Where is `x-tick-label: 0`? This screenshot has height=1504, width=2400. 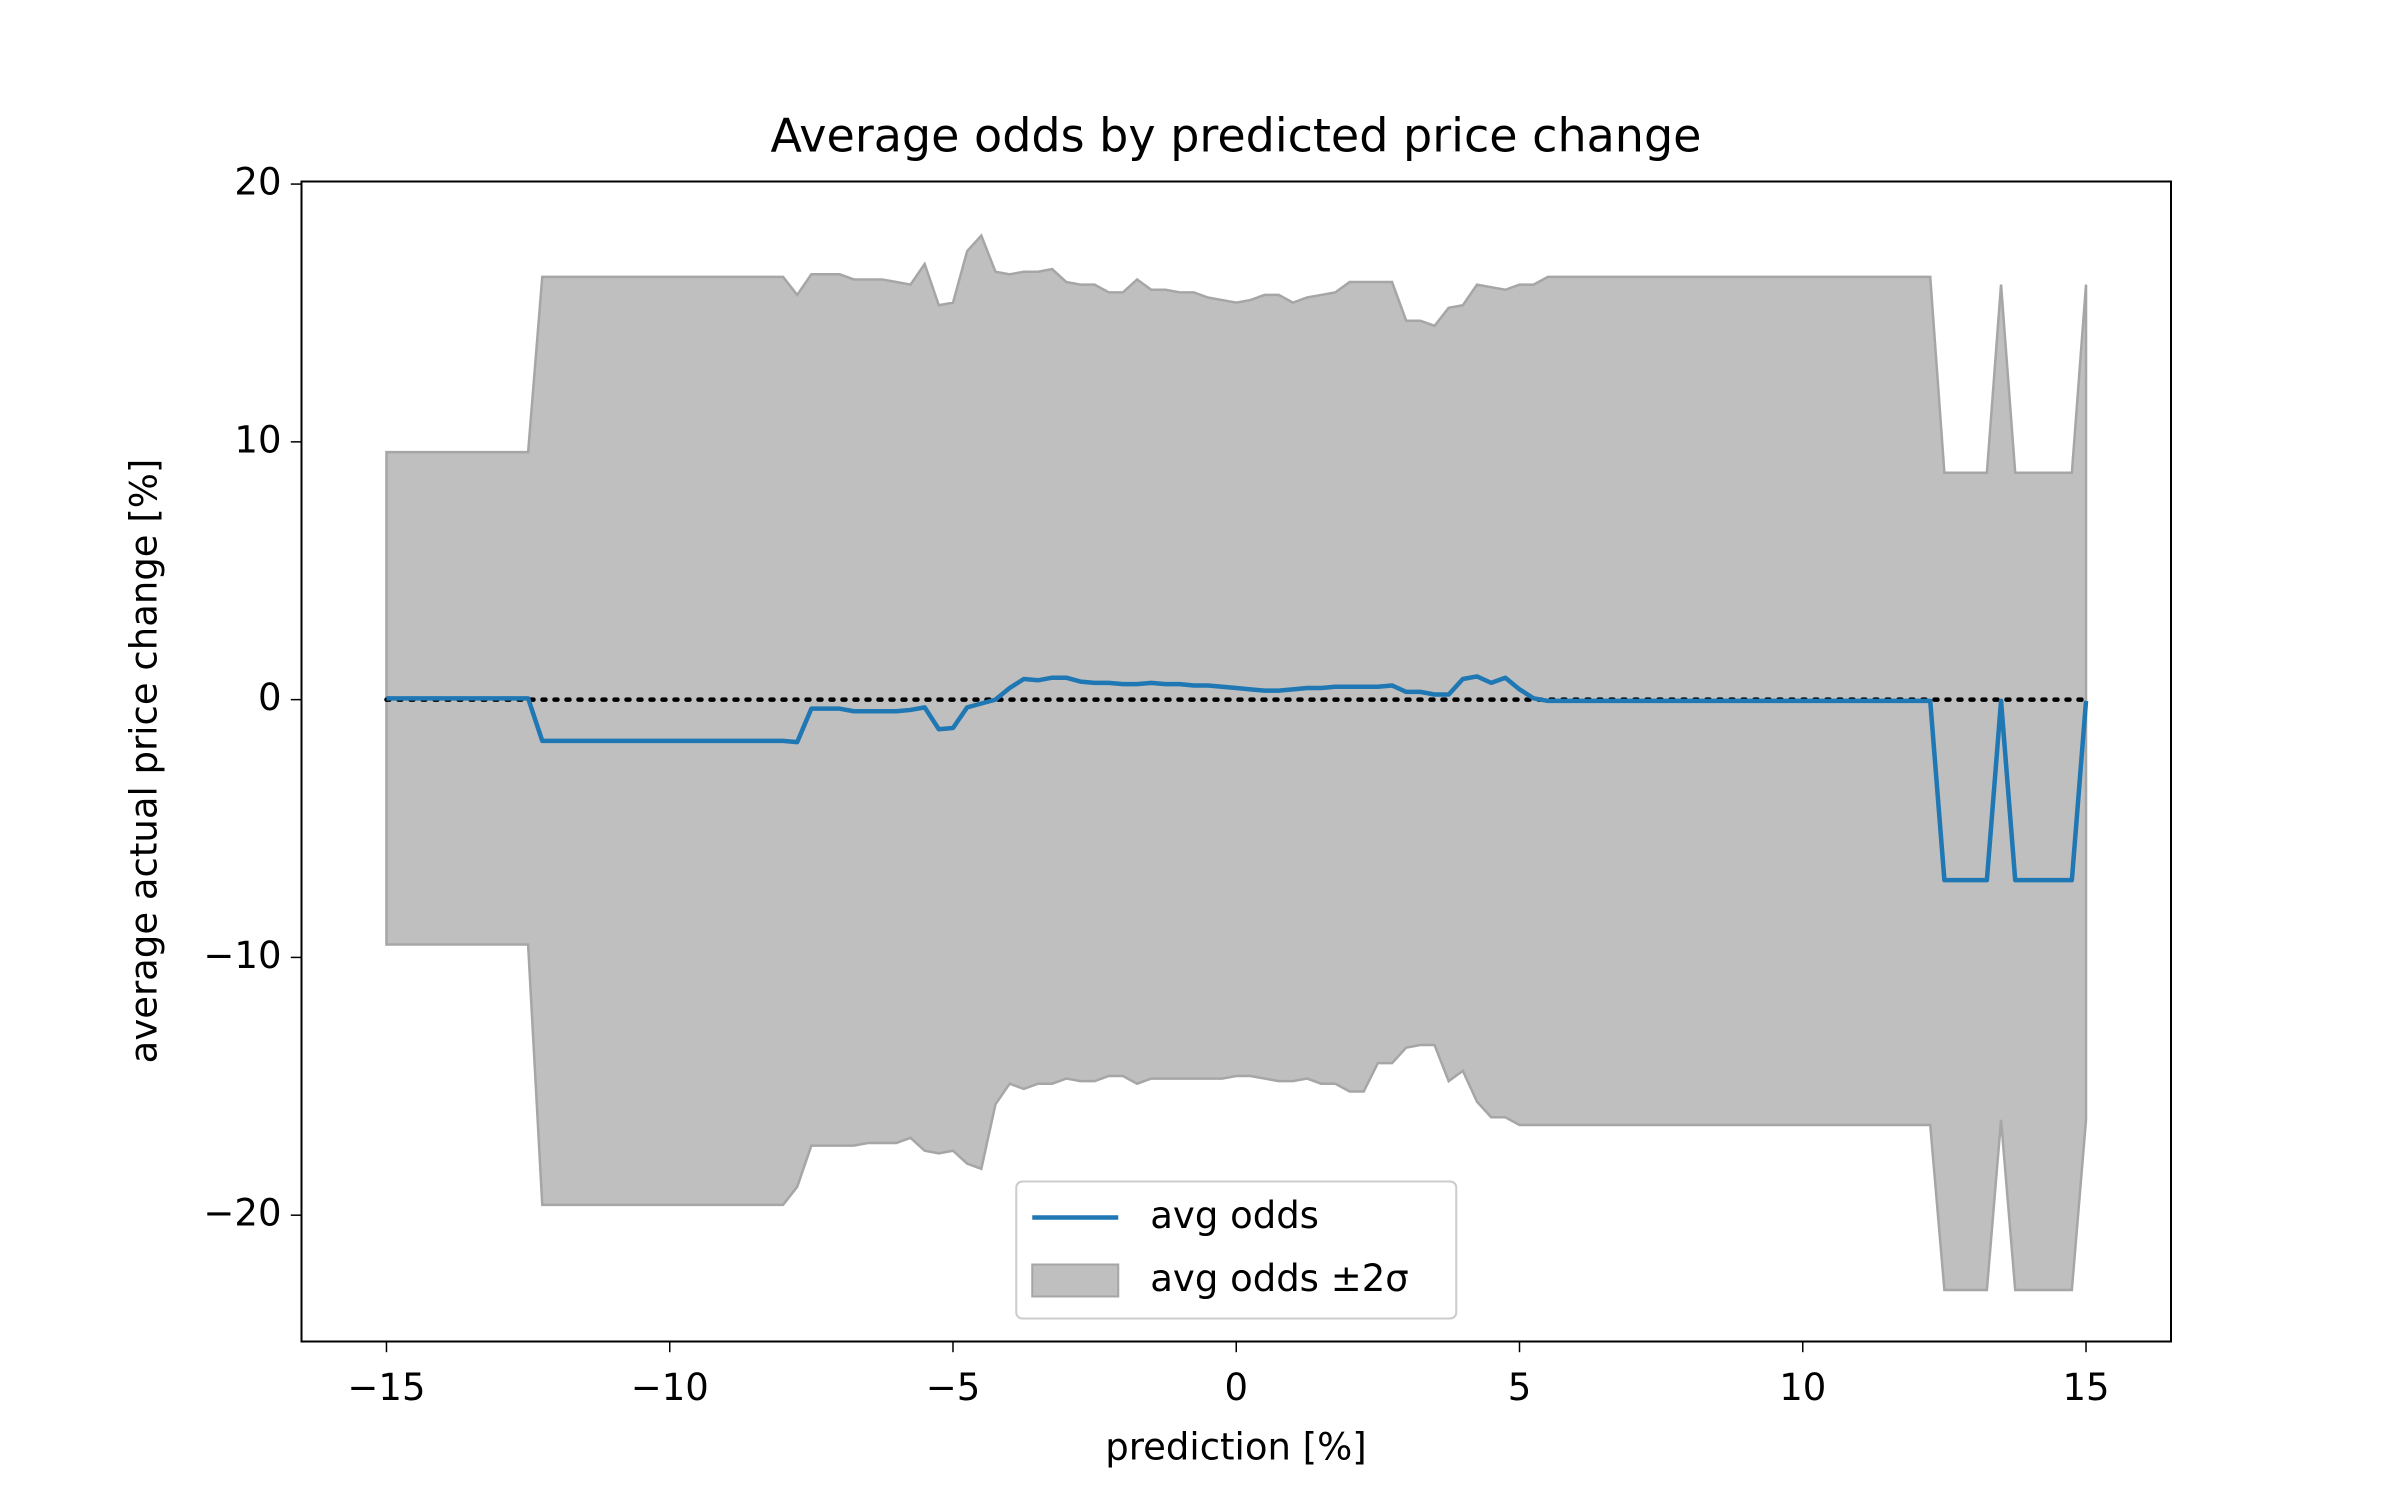
x-tick-label: 0 is located at coordinates (1236, 1387).